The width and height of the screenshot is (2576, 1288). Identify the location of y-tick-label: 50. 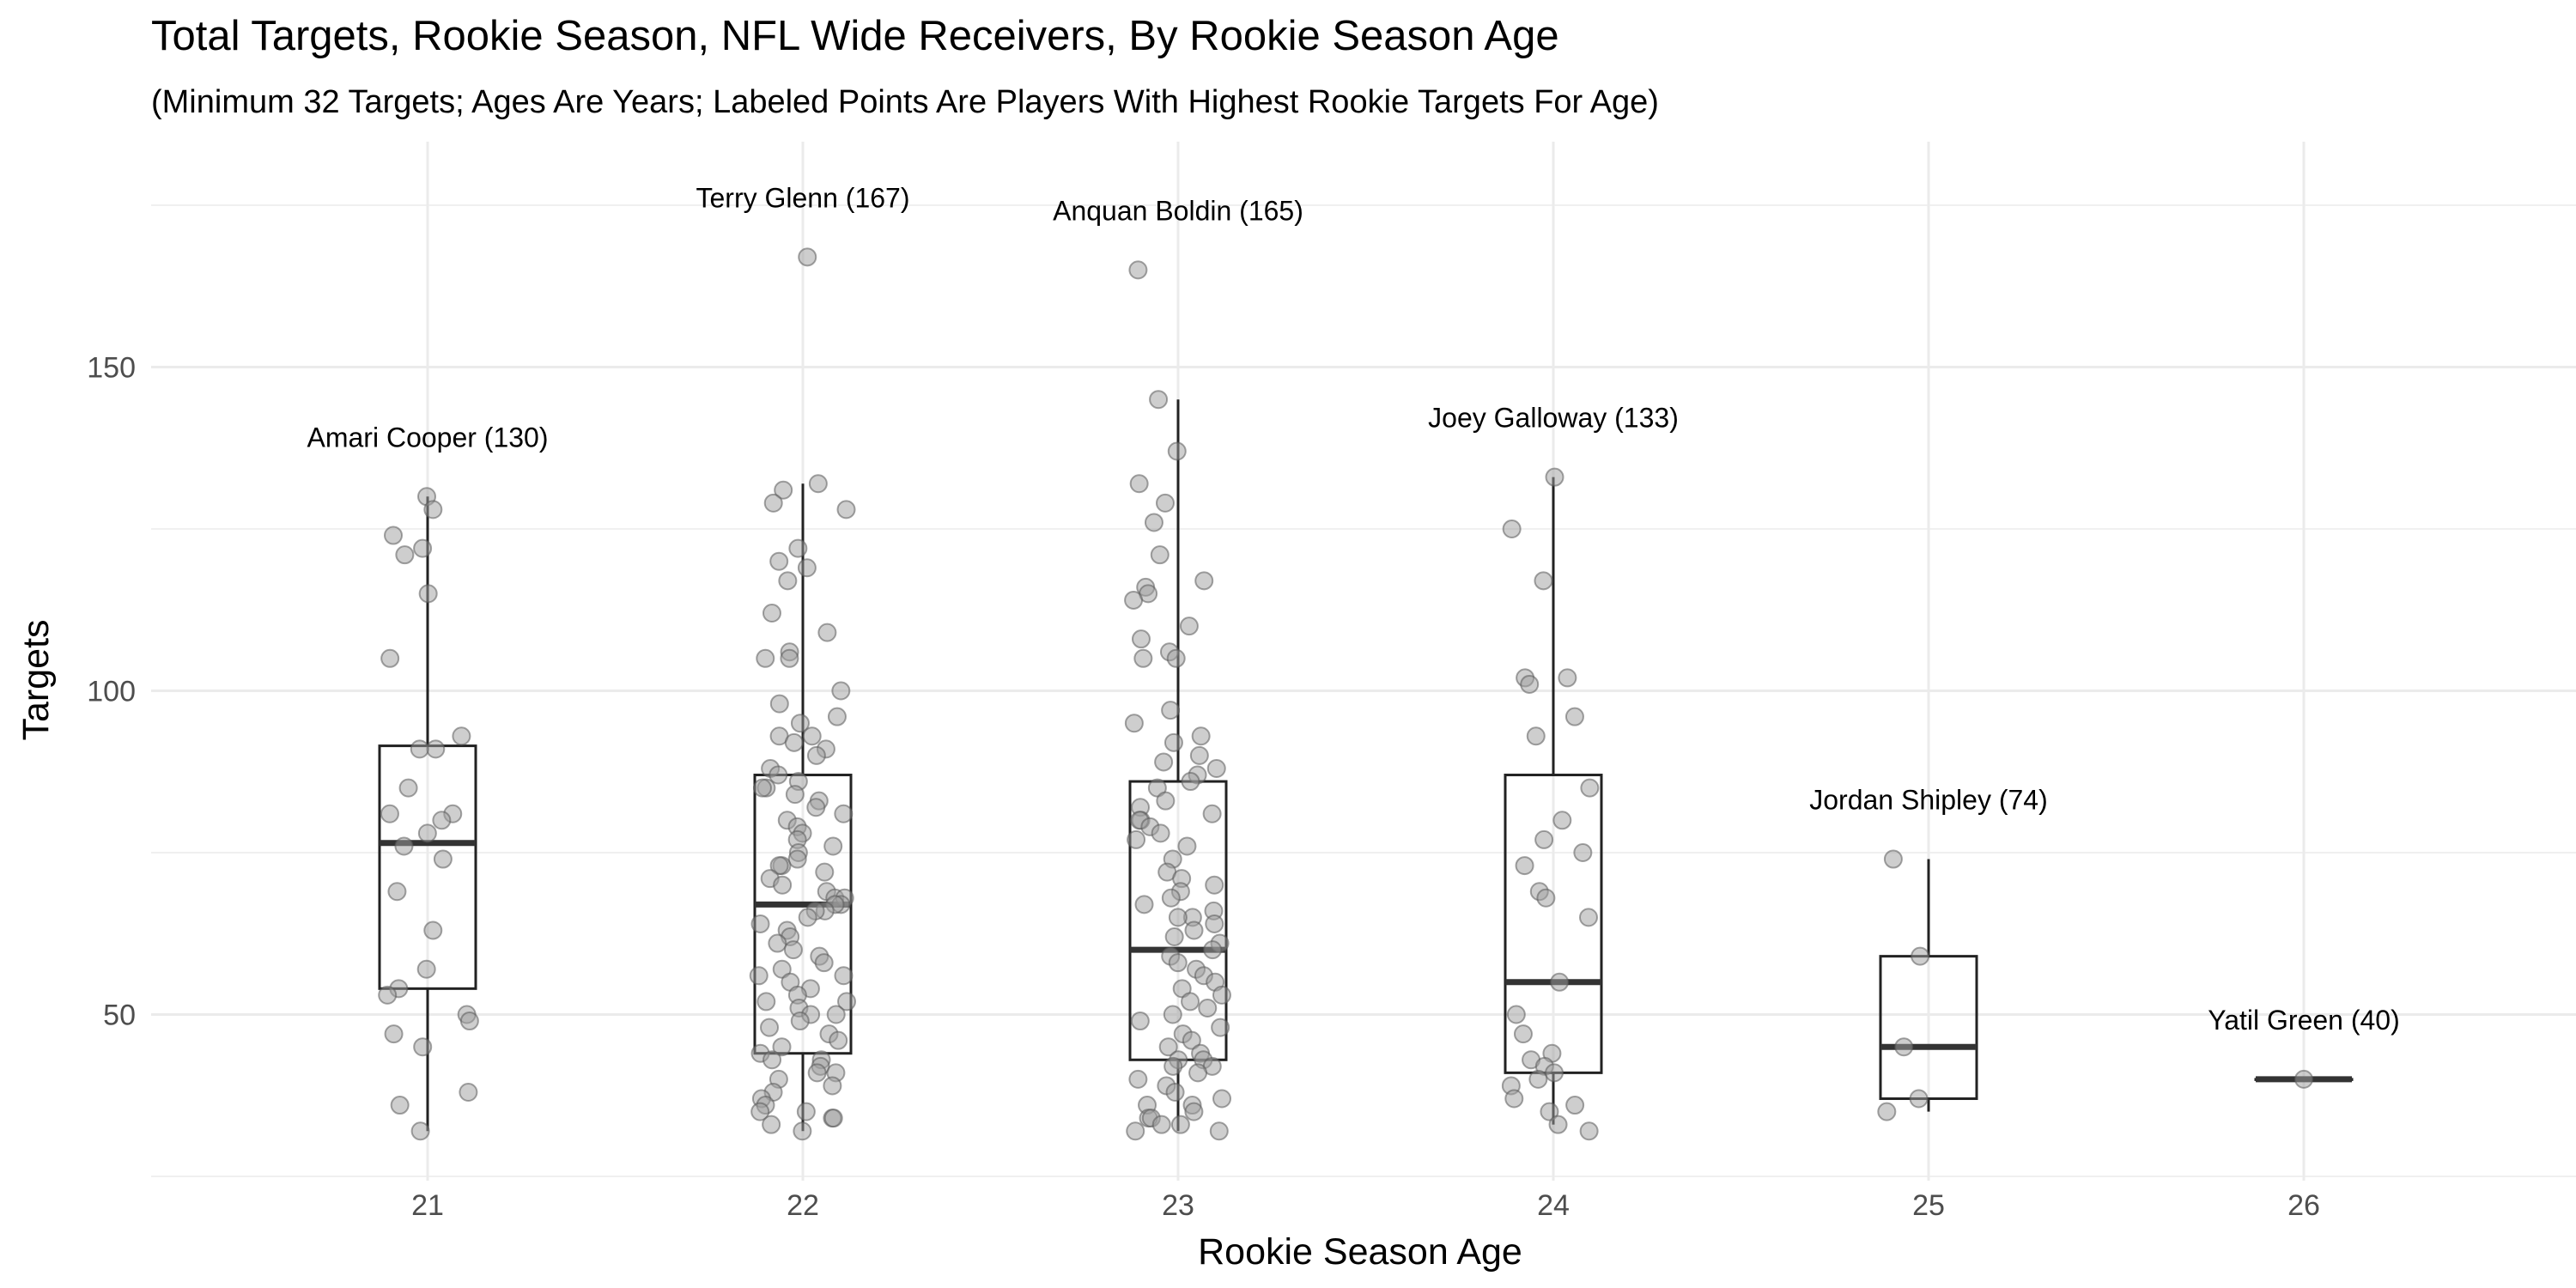
(119, 1016).